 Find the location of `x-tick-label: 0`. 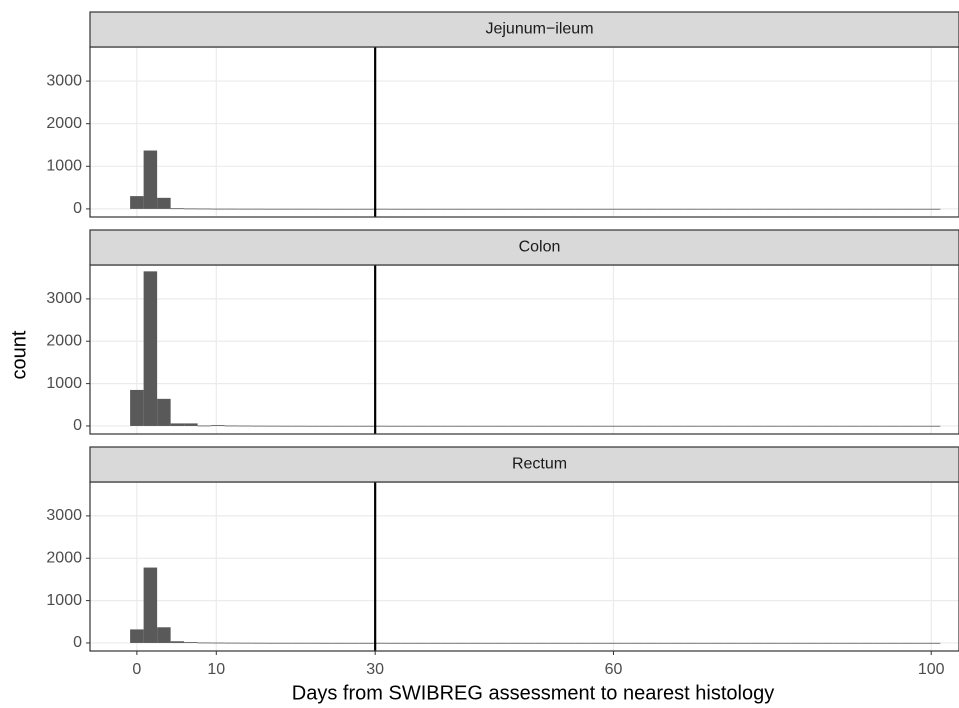

x-tick-label: 0 is located at coordinates (136, 669).